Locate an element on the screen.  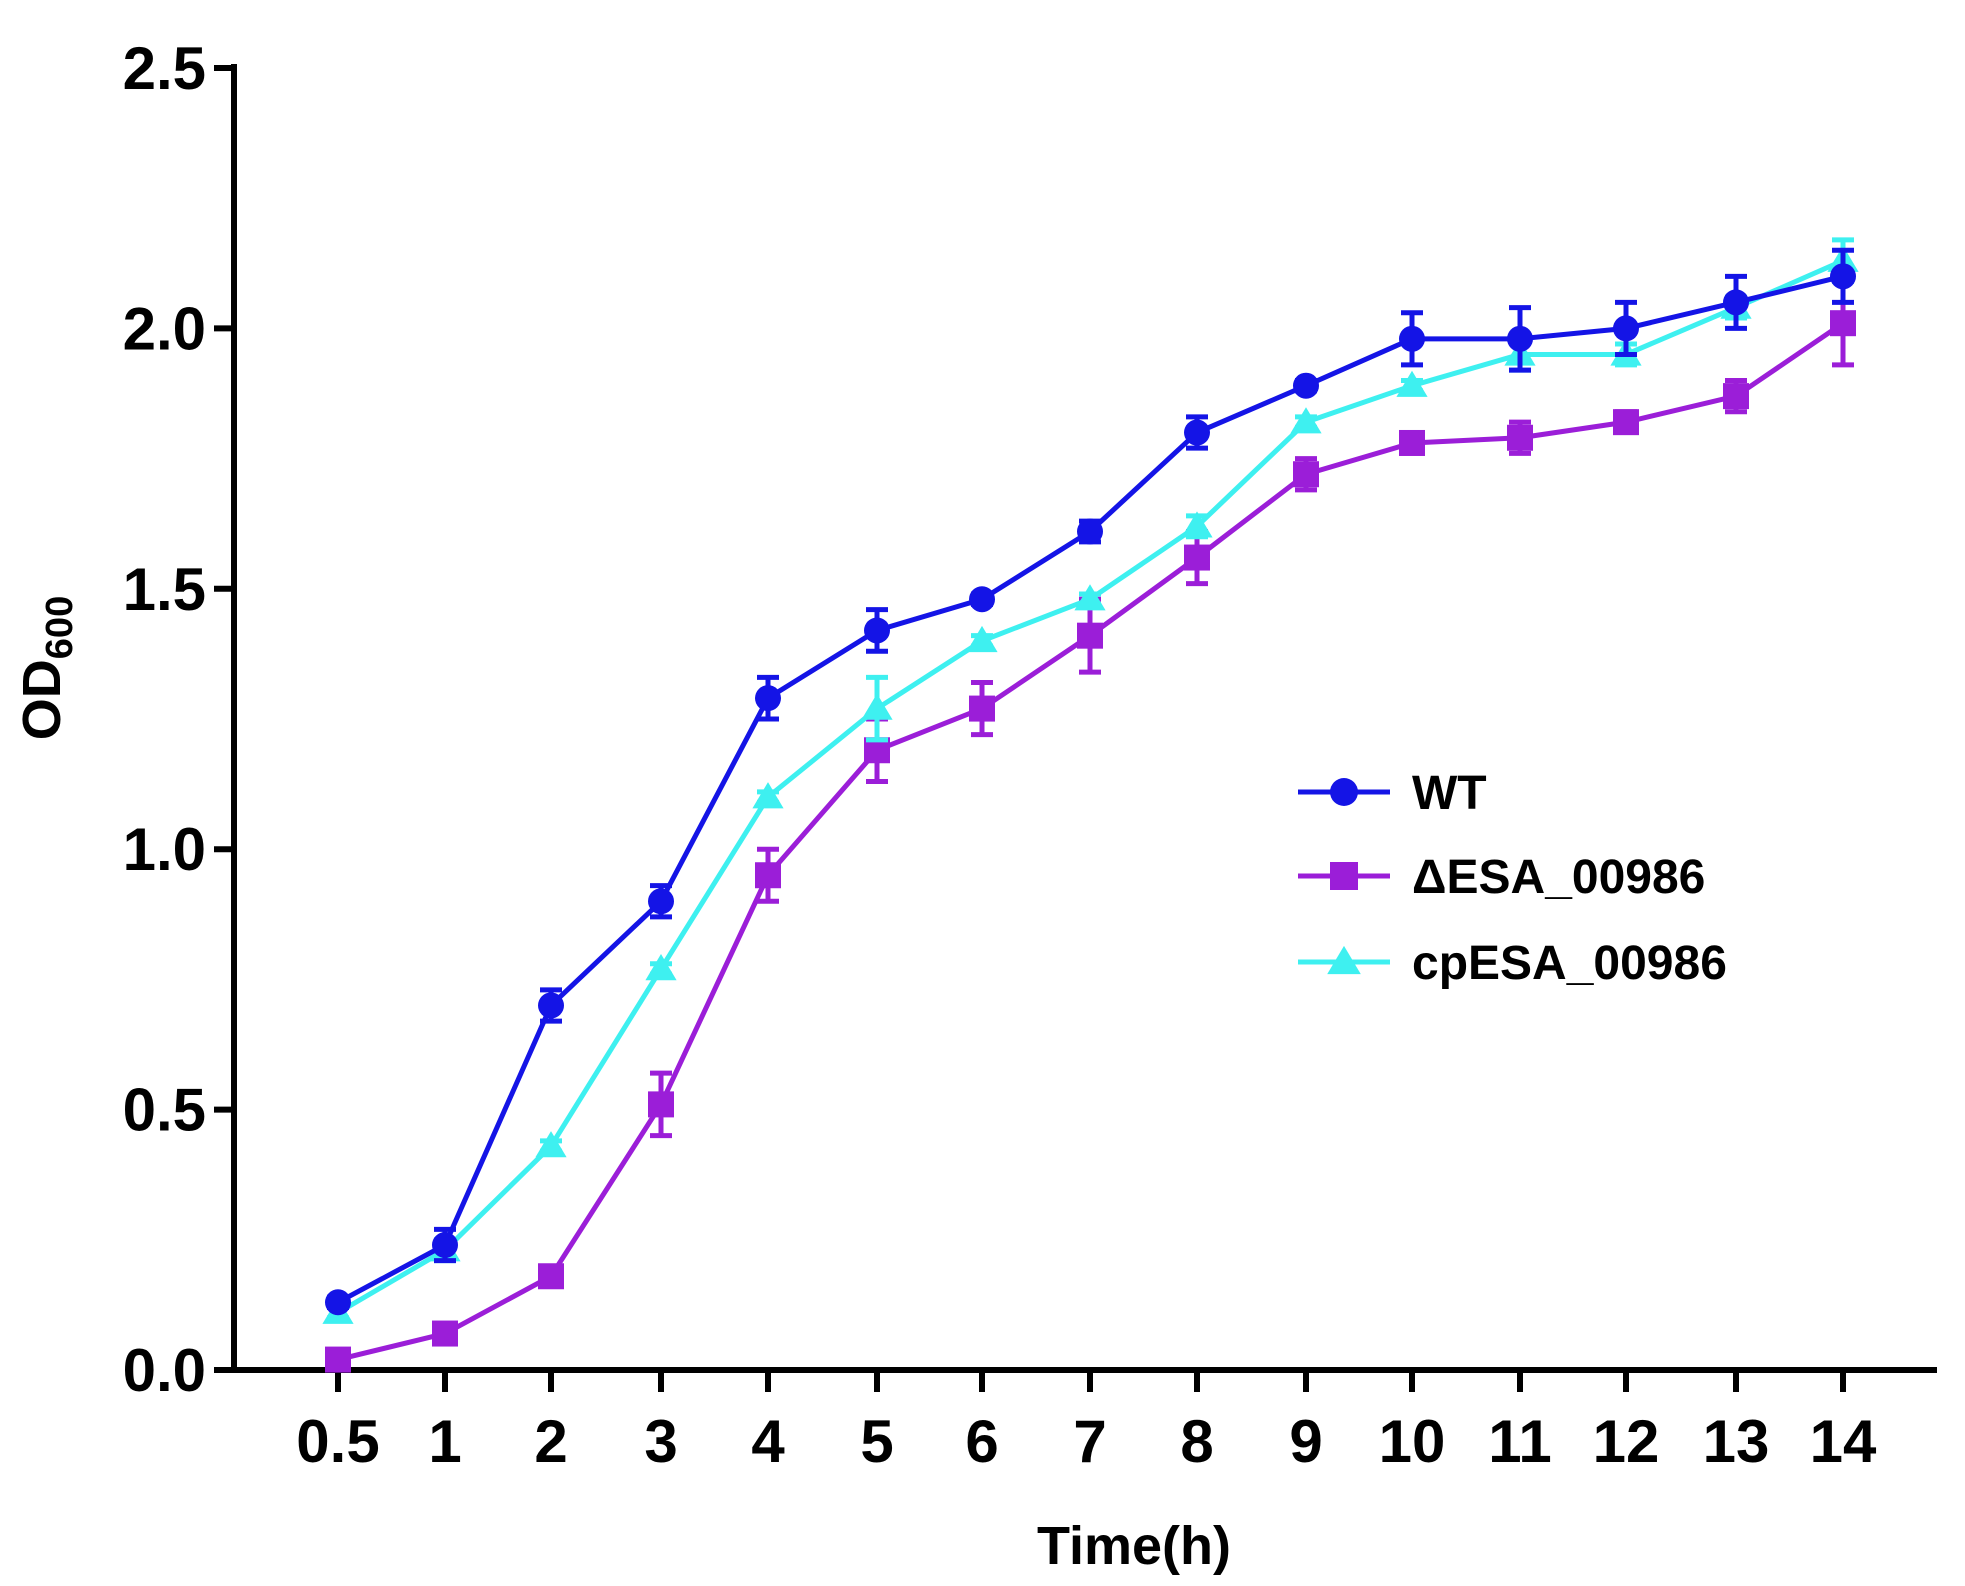
x-tick-label: 3 is located at coordinates (660, 1441).